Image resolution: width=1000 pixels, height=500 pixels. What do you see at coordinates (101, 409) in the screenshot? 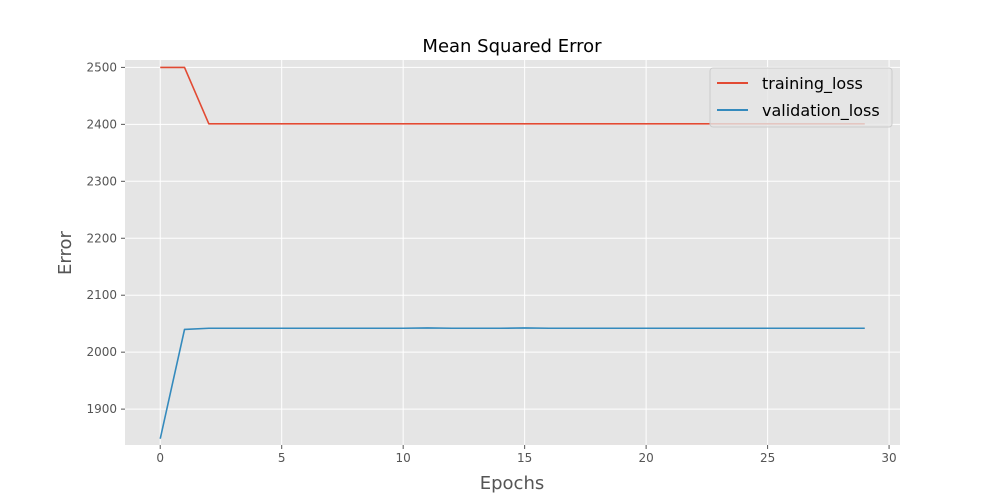
I see `y-tick-label: 1900` at bounding box center [101, 409].